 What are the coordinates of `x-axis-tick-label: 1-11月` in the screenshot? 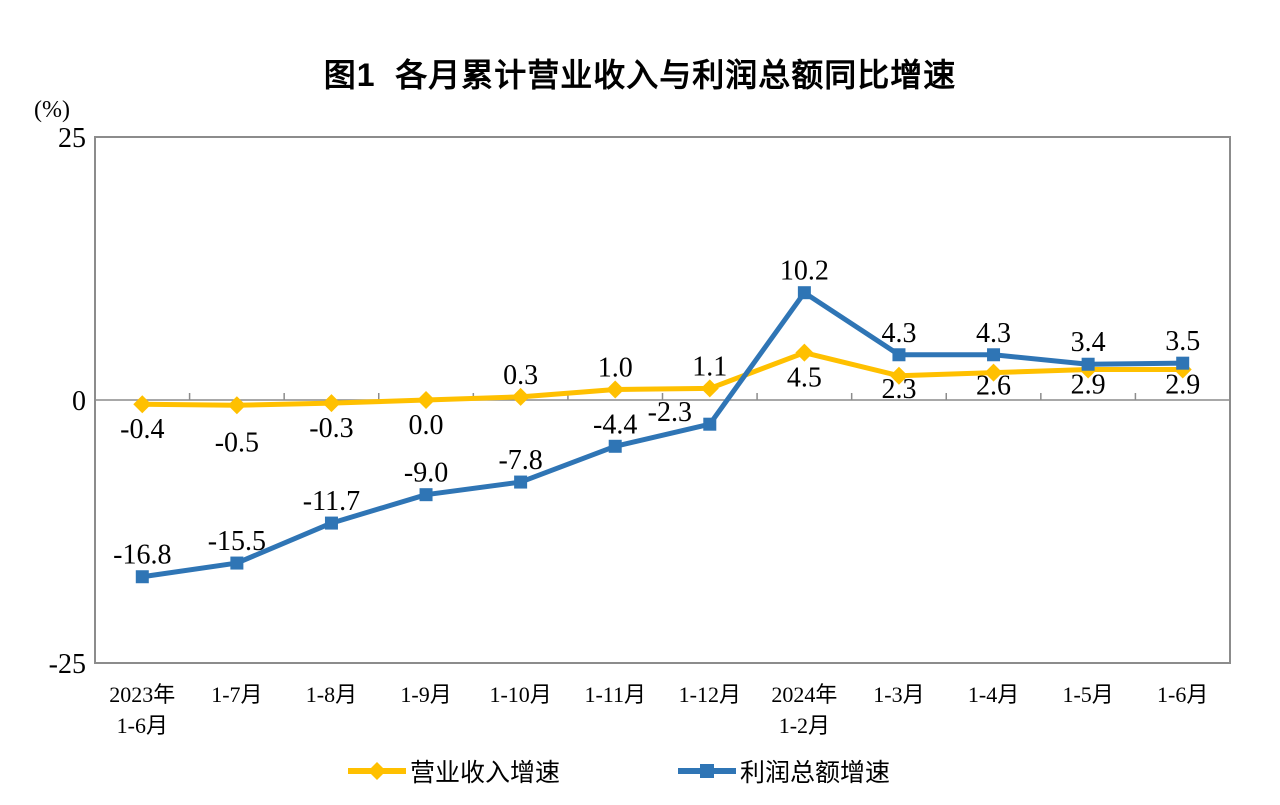 It's located at (615, 694).